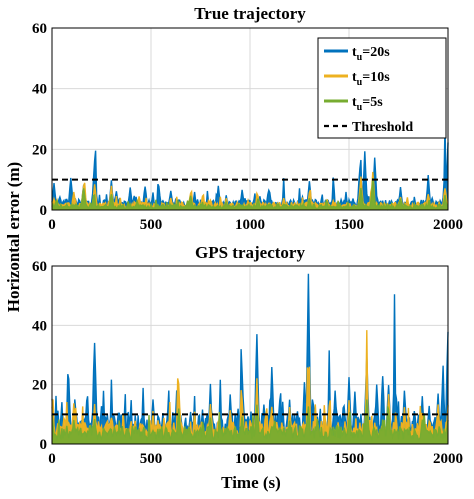 Image resolution: width=474 pixels, height=499 pixels. Describe the element at coordinates (251, 482) in the screenshot. I see `x-axis-label: Time (s)` at that location.